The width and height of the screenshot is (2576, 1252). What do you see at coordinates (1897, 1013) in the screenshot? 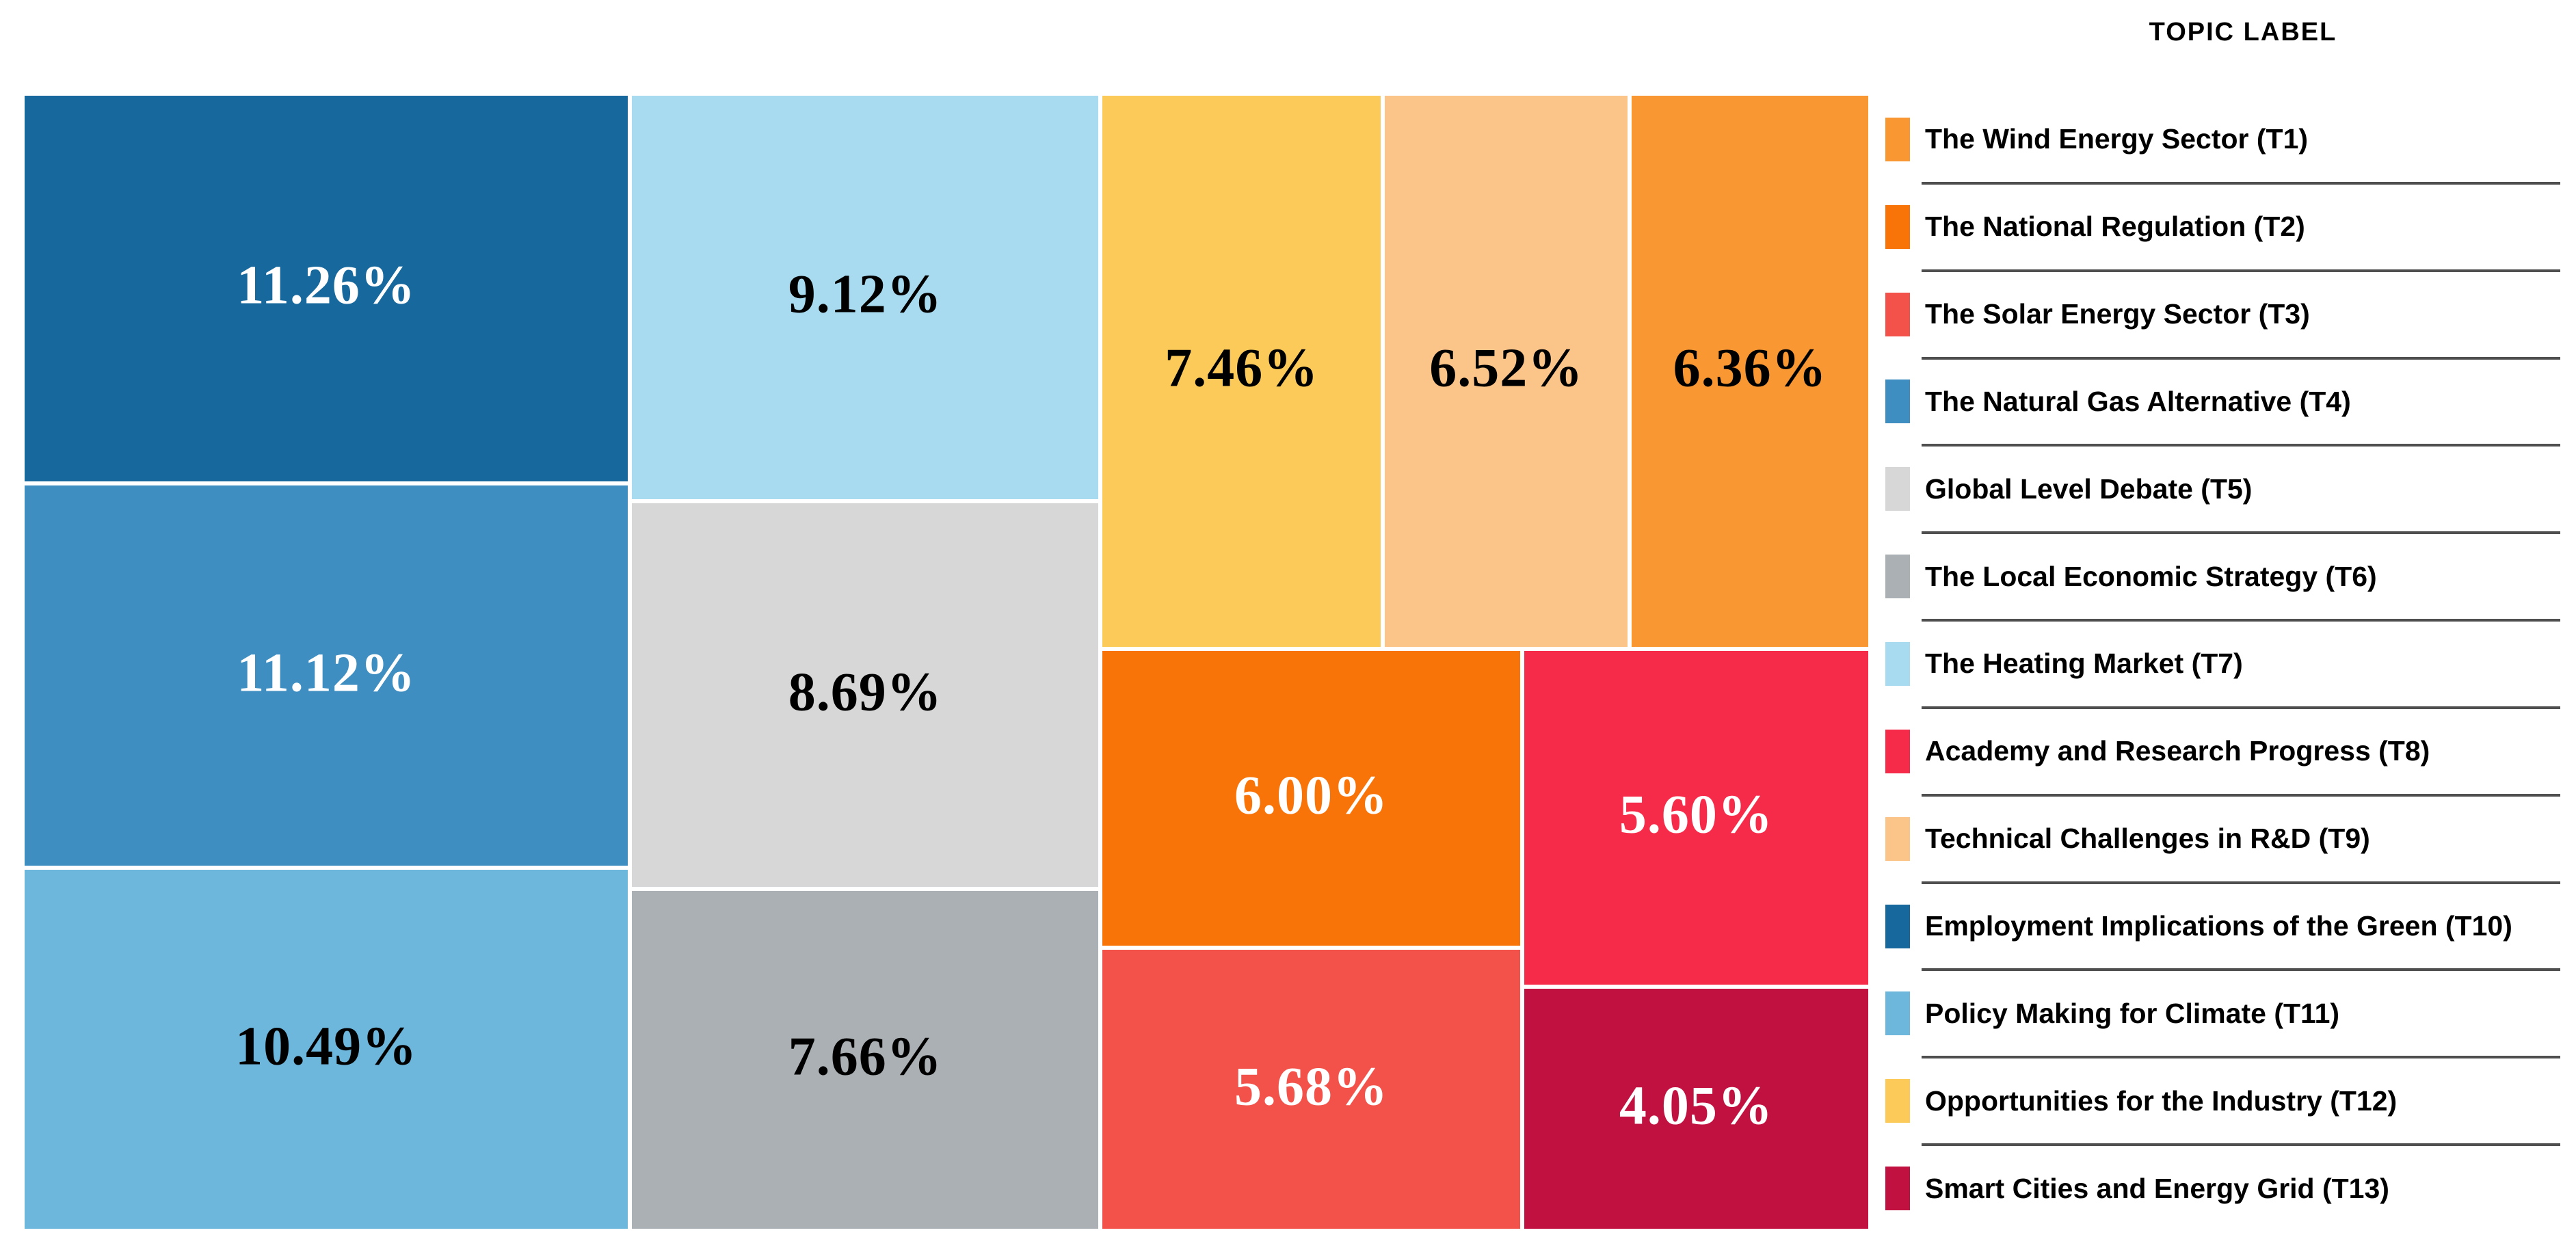
I see `legend-swatch-T11` at bounding box center [1897, 1013].